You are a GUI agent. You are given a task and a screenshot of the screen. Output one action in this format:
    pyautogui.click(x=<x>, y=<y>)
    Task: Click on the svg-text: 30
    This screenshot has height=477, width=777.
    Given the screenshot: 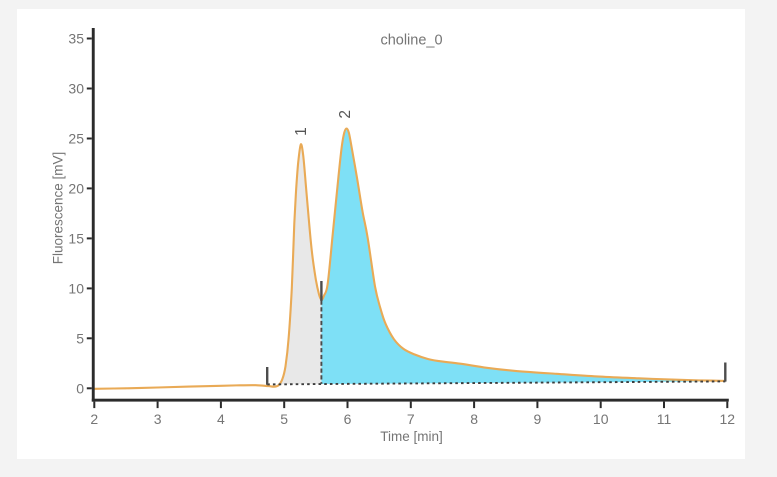 What is the action you would take?
    pyautogui.click(x=76, y=89)
    